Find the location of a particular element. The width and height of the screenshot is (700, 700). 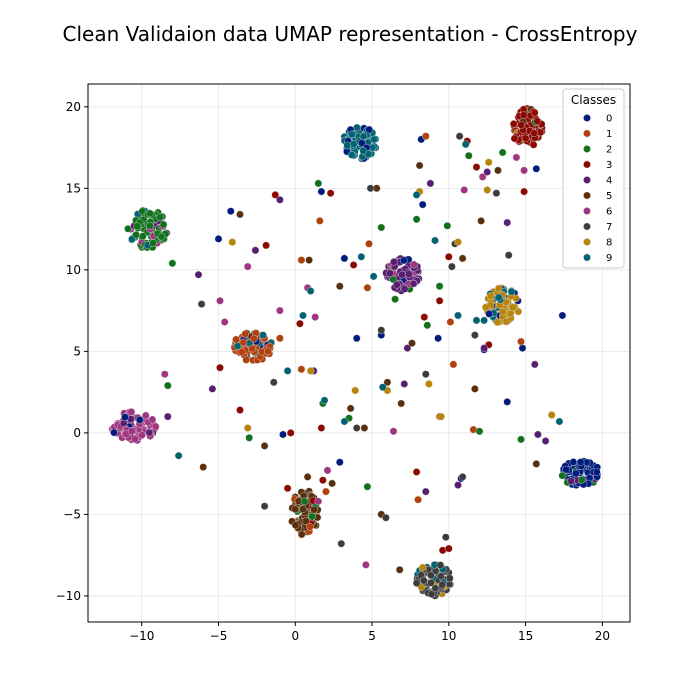

legend-entry-9: 9 is located at coordinates (609, 258).